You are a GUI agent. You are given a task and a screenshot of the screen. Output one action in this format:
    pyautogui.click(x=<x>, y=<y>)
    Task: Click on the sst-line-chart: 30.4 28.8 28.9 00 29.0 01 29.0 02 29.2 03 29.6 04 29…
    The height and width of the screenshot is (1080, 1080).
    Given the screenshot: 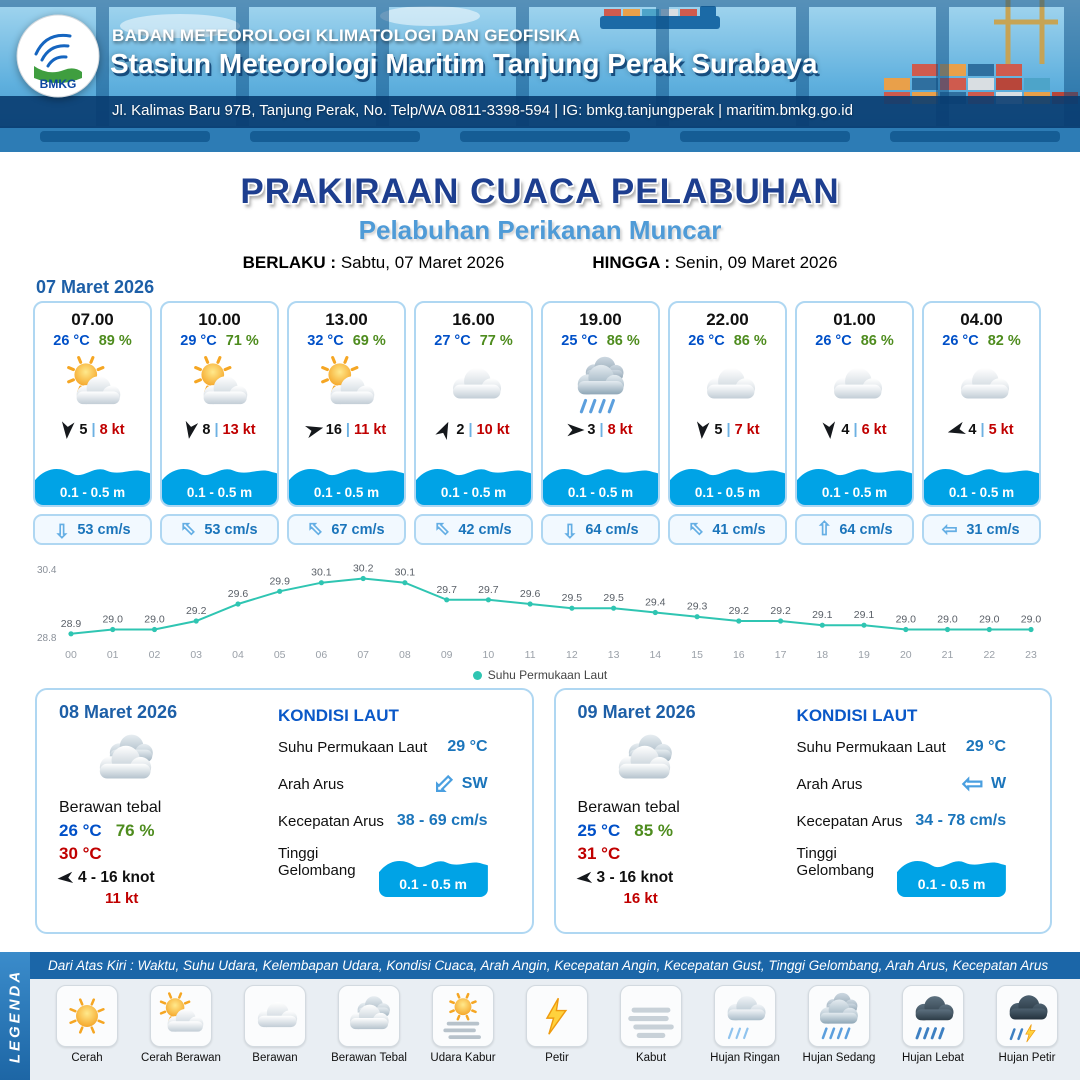 What is the action you would take?
    pyautogui.click(x=539, y=612)
    